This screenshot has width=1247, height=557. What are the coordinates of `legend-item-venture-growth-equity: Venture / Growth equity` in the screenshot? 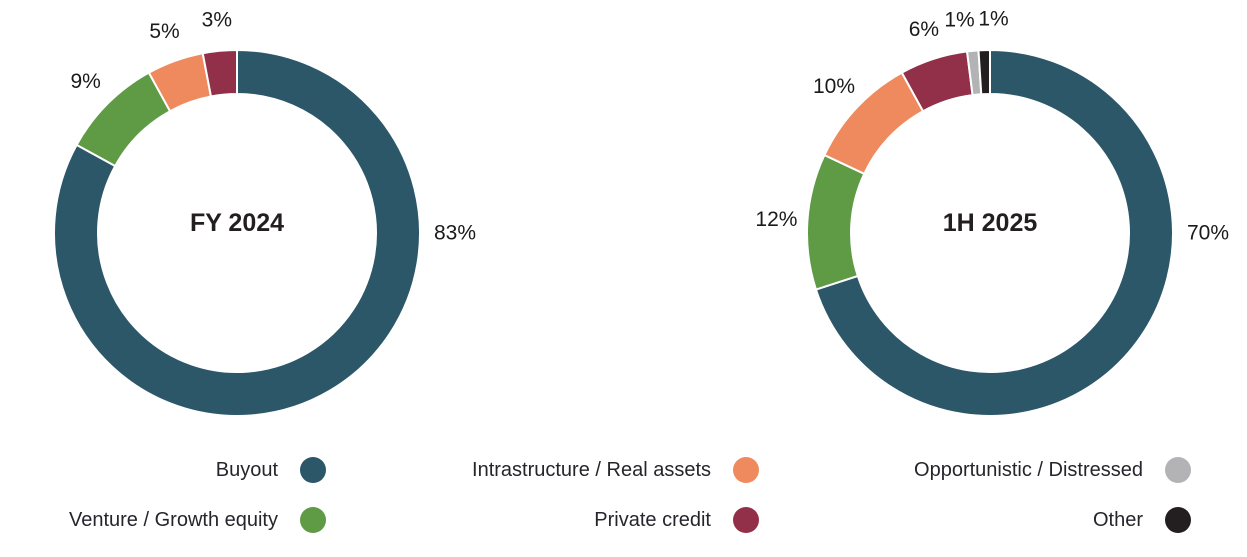 It's located at (197, 520).